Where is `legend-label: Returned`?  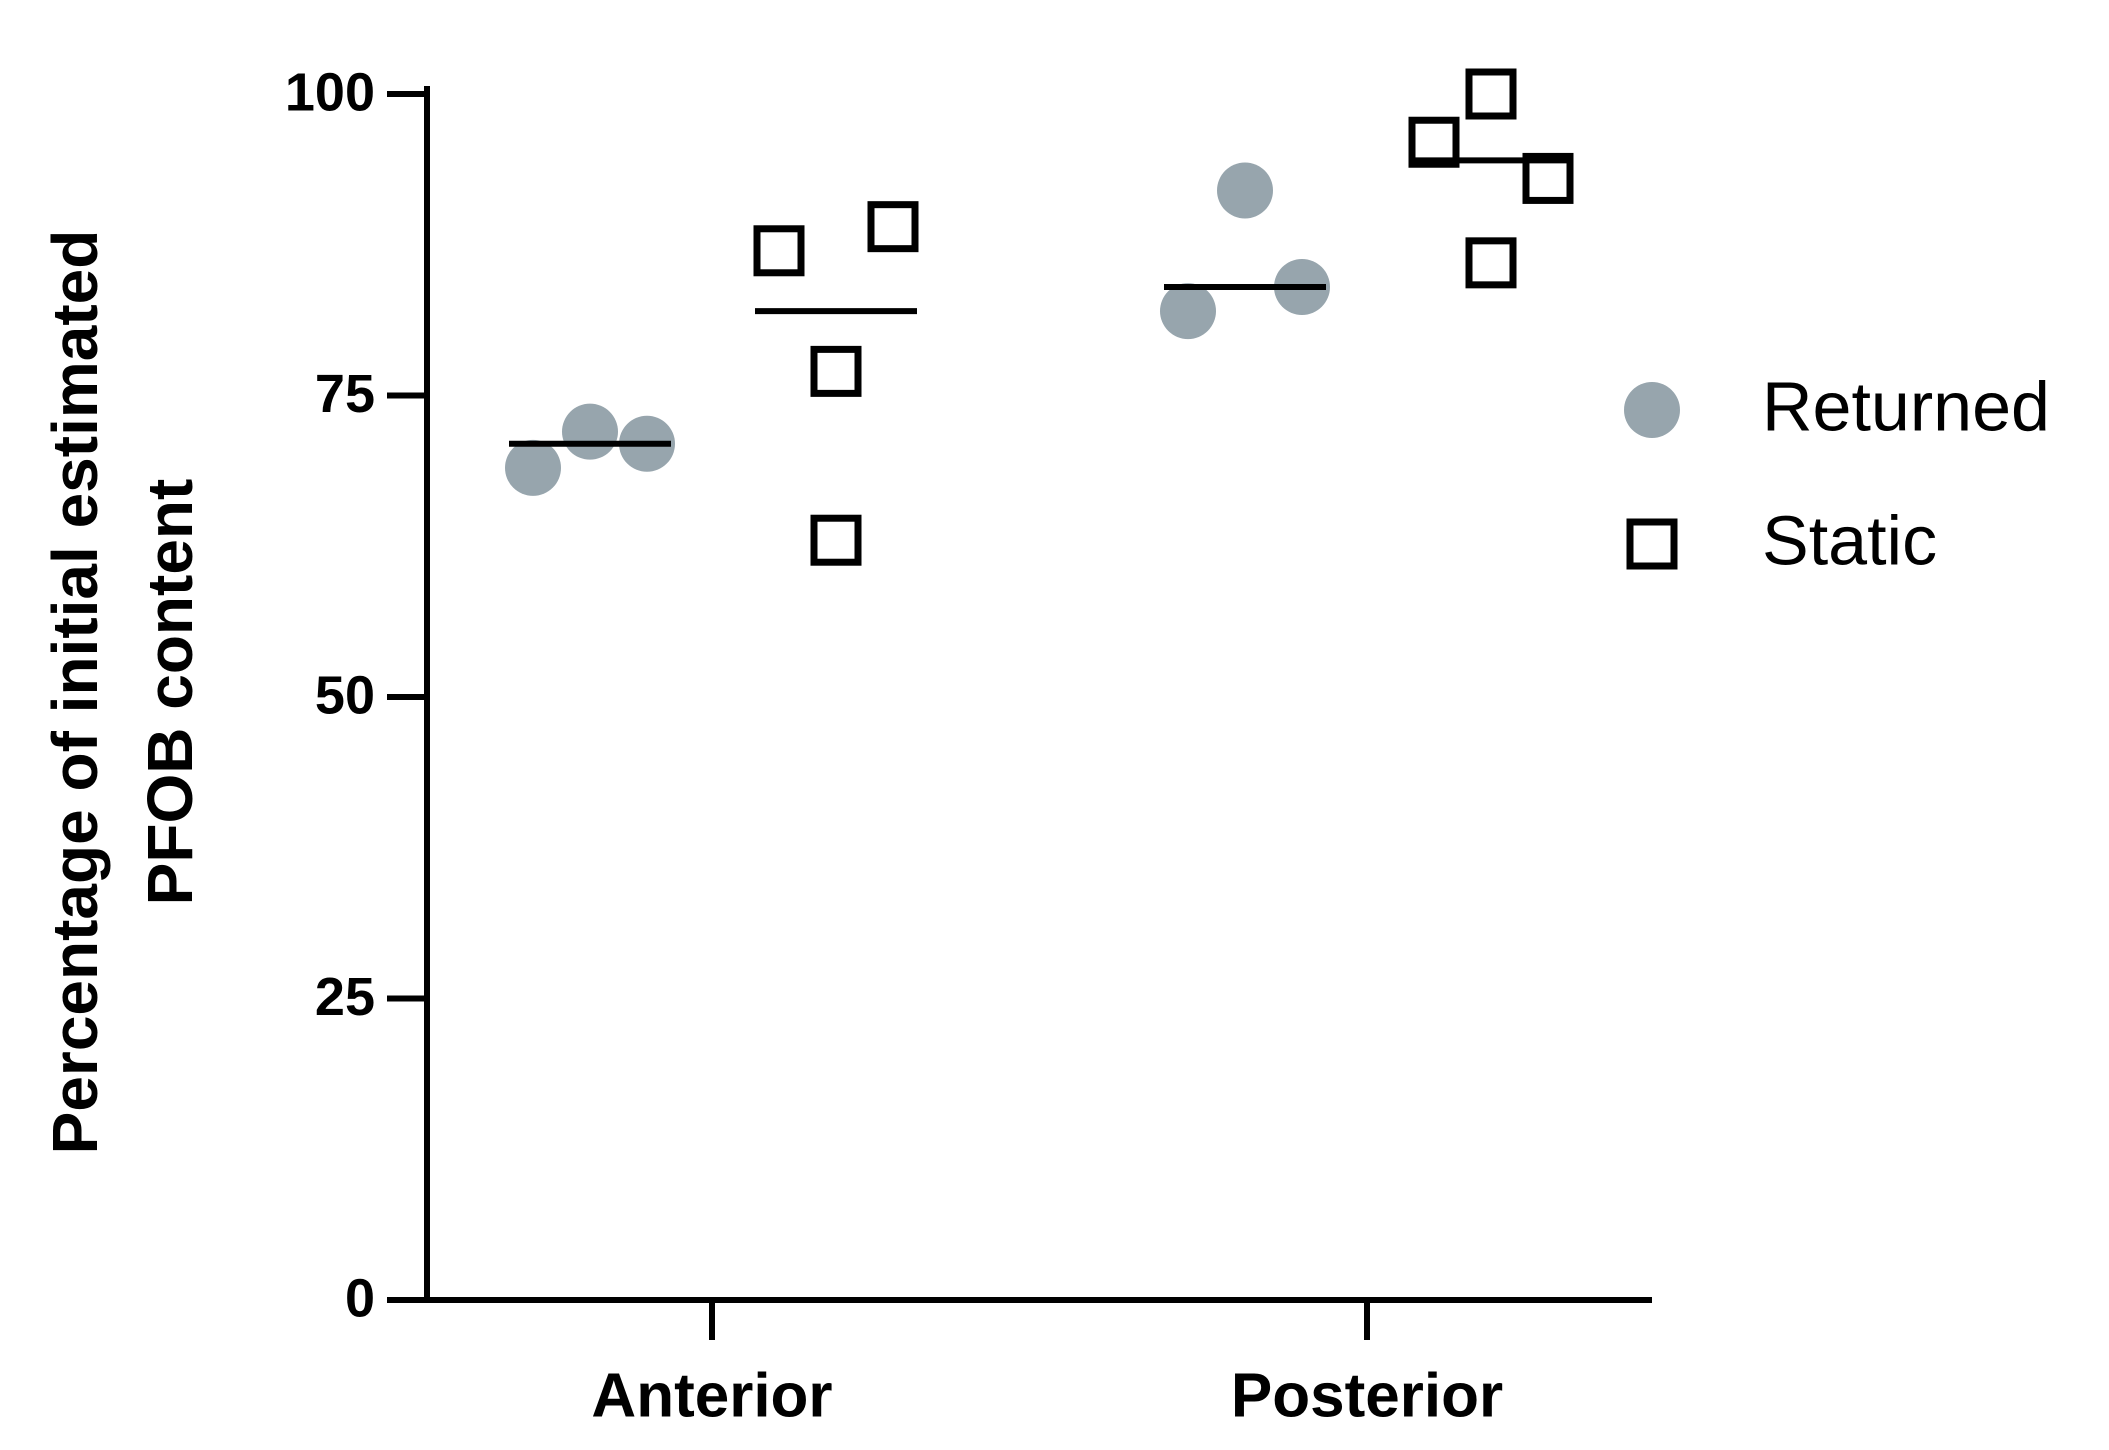
legend-label: Returned is located at coordinates (1906, 406).